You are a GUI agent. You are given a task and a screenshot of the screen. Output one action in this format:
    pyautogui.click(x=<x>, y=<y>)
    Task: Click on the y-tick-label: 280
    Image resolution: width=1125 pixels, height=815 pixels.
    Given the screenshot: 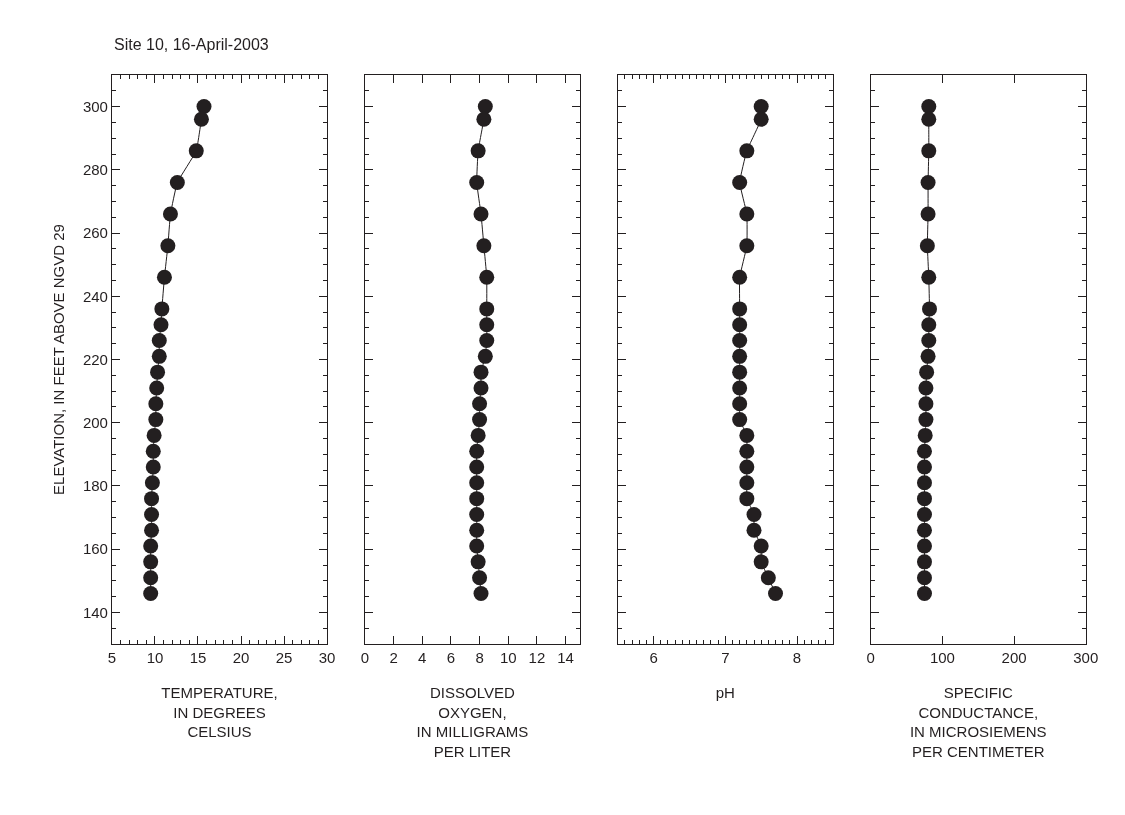 What is the action you would take?
    pyautogui.click(x=95, y=170)
    